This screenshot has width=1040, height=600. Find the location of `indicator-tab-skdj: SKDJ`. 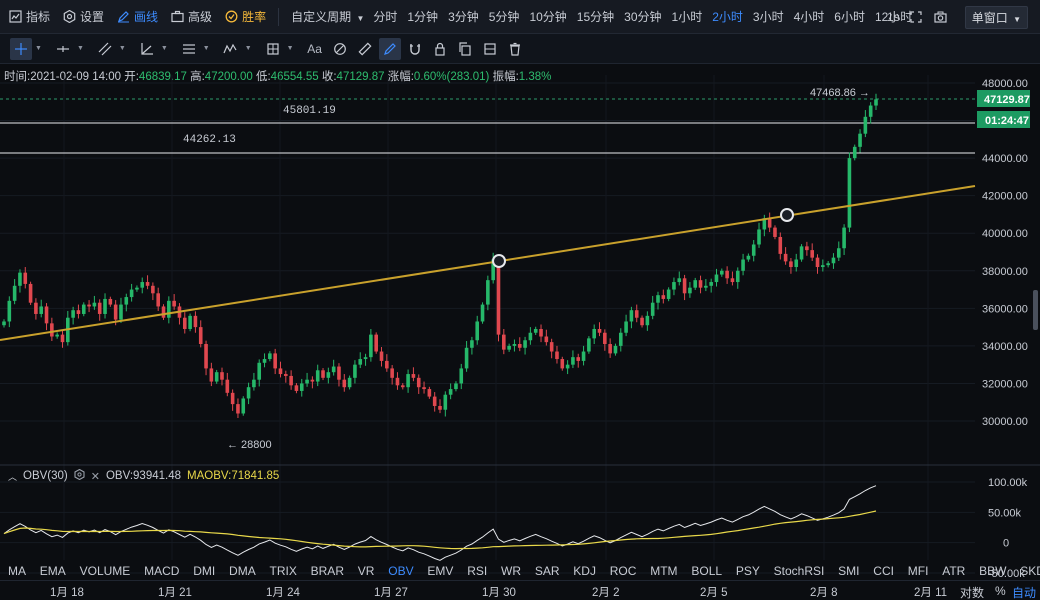

indicator-tab-skdj: SKDJ is located at coordinates (1030, 571).